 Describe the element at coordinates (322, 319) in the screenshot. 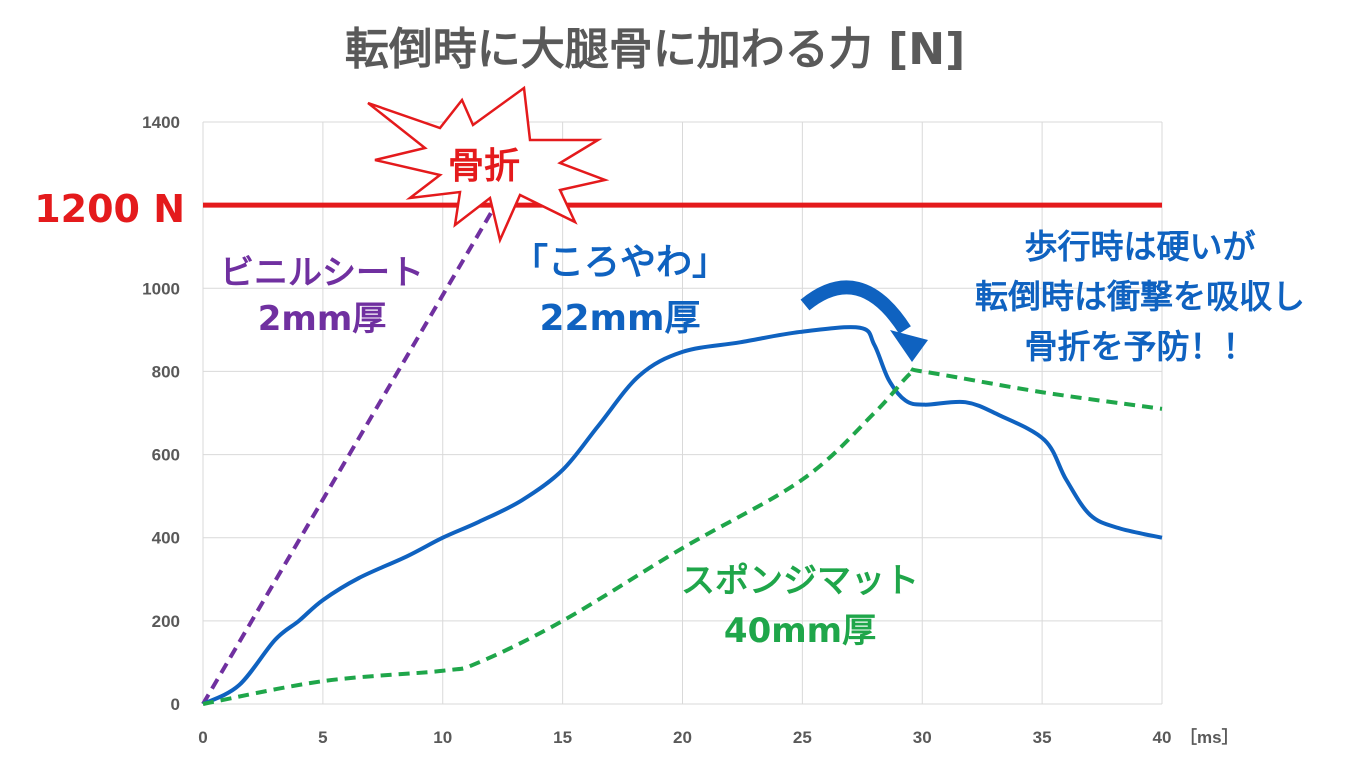

I see `series-label: 2mm厚` at that location.